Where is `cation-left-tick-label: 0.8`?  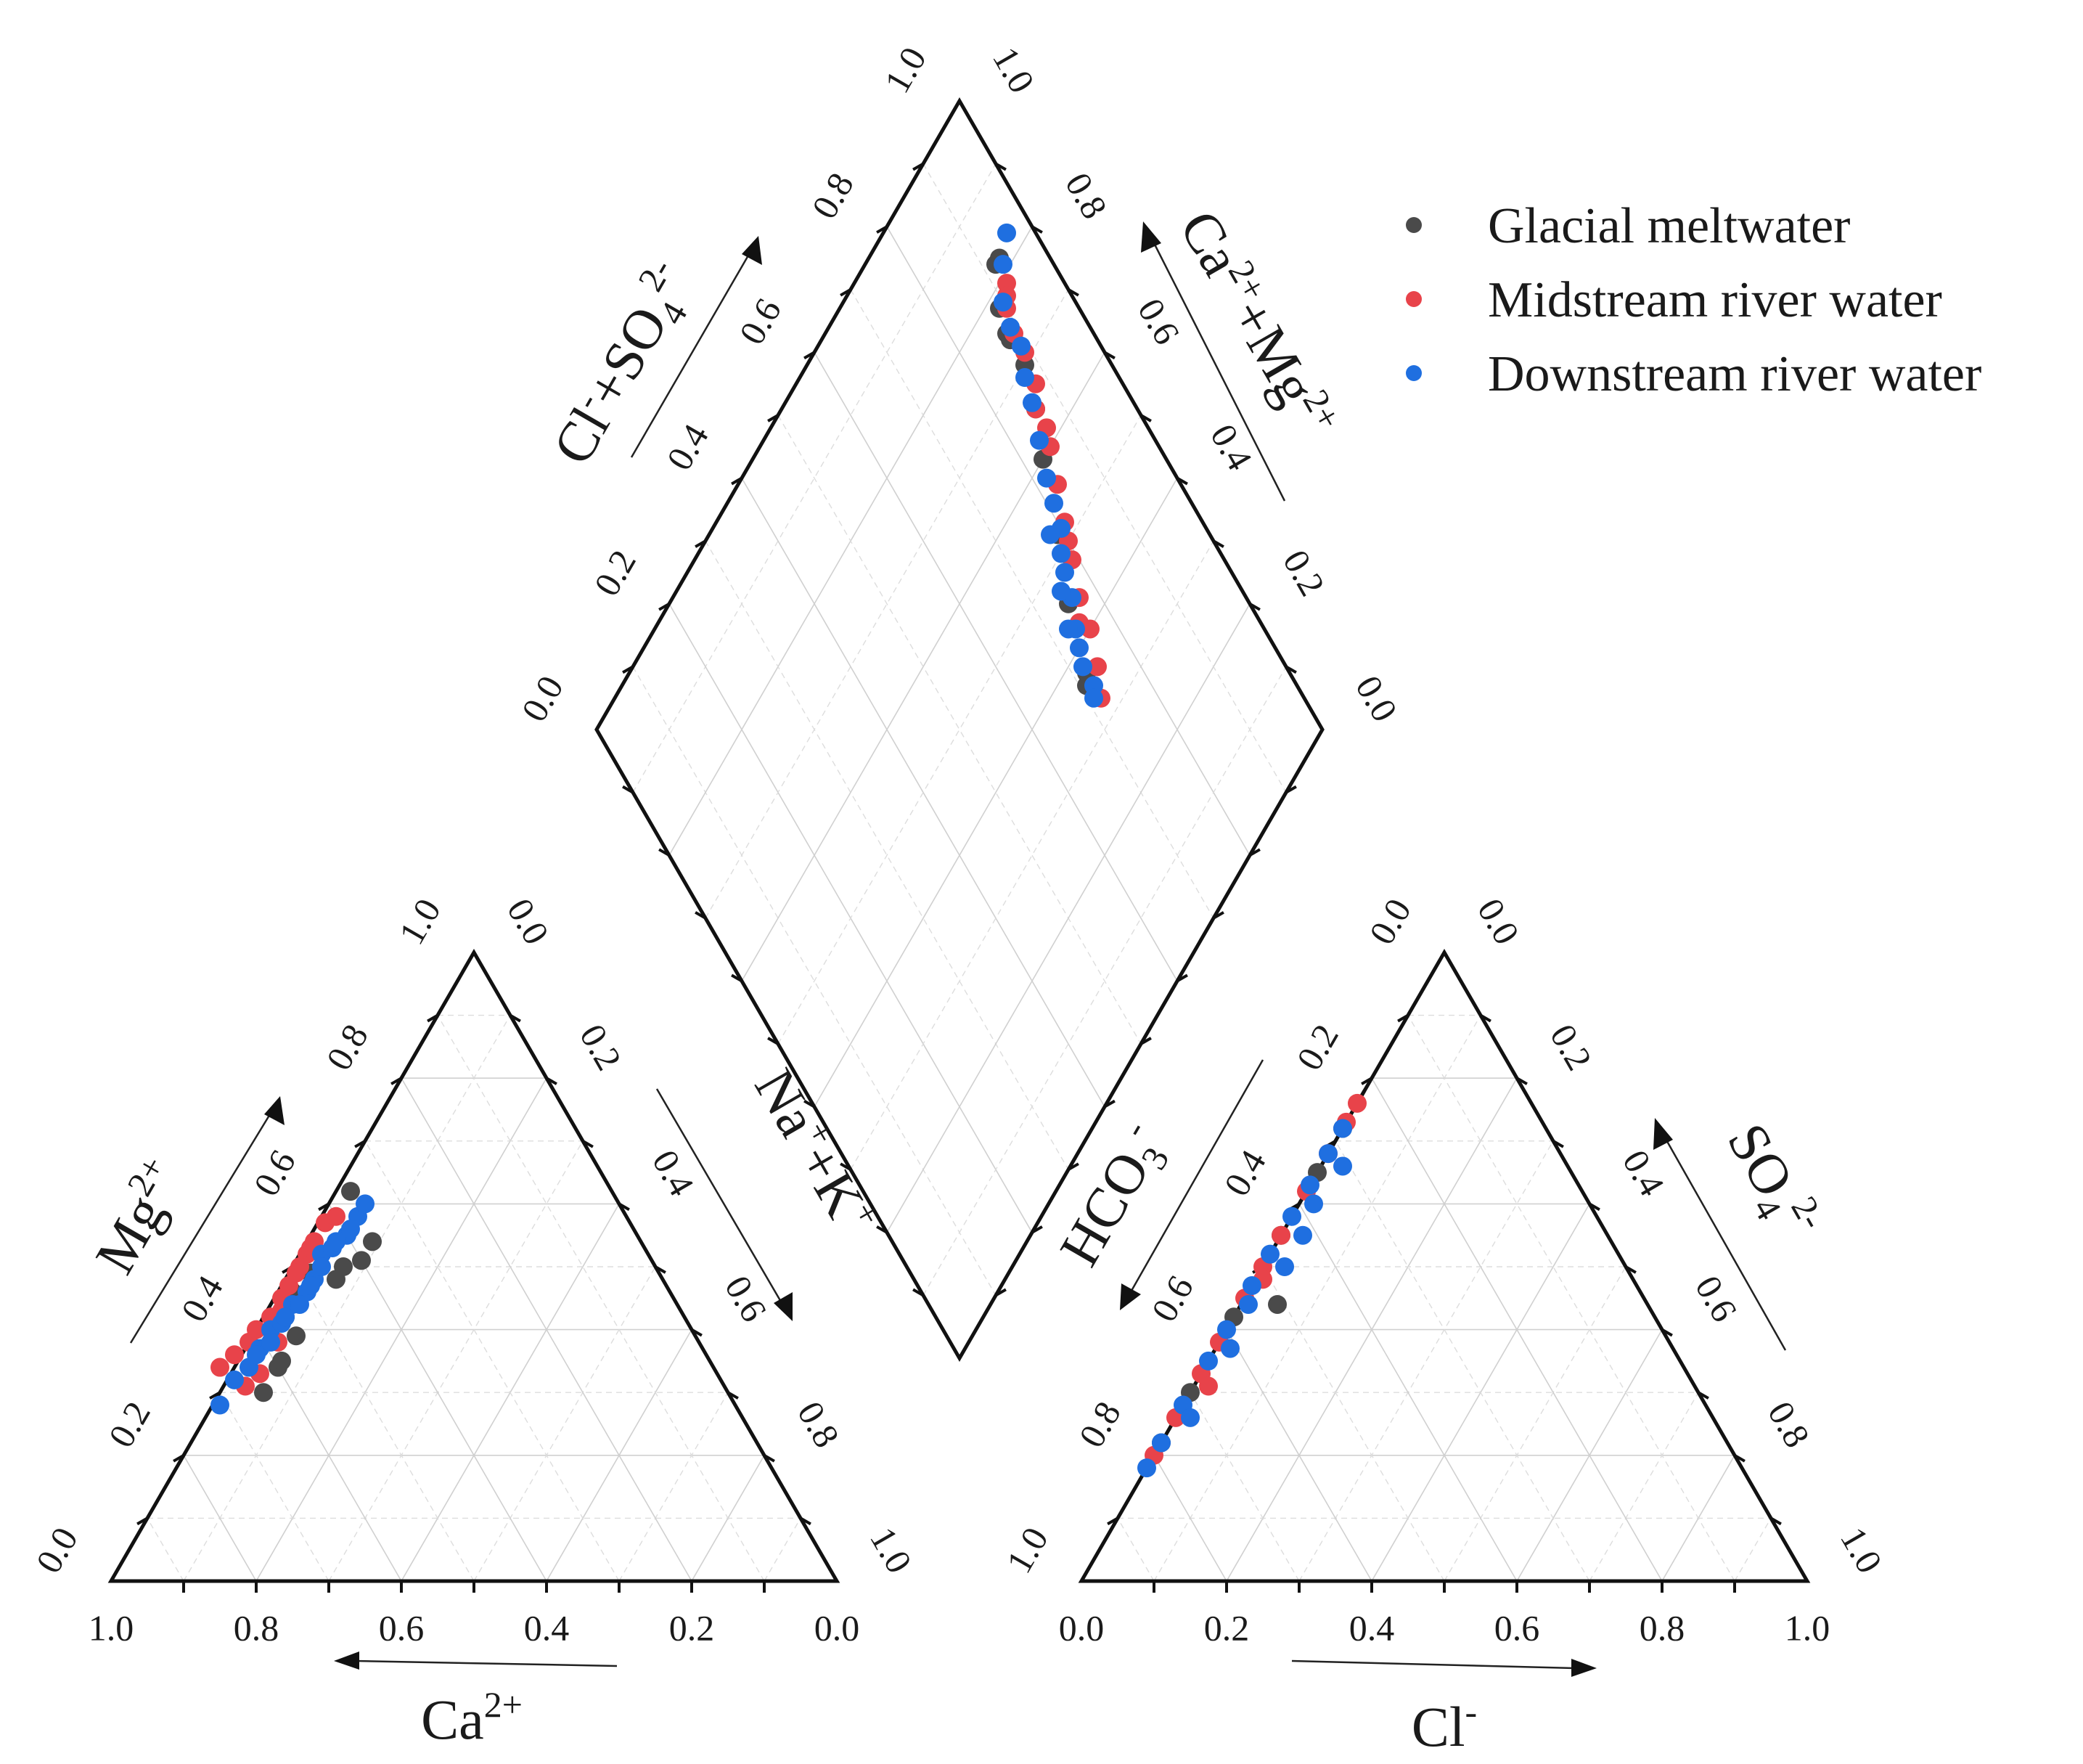 cation-left-tick-label: 0.8 is located at coordinates (347, 1047).